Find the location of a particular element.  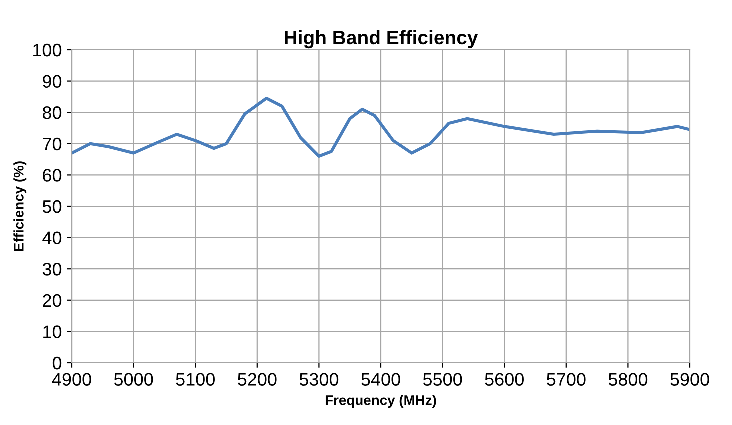

y-tick-label: 0 is located at coordinates (57, 363).